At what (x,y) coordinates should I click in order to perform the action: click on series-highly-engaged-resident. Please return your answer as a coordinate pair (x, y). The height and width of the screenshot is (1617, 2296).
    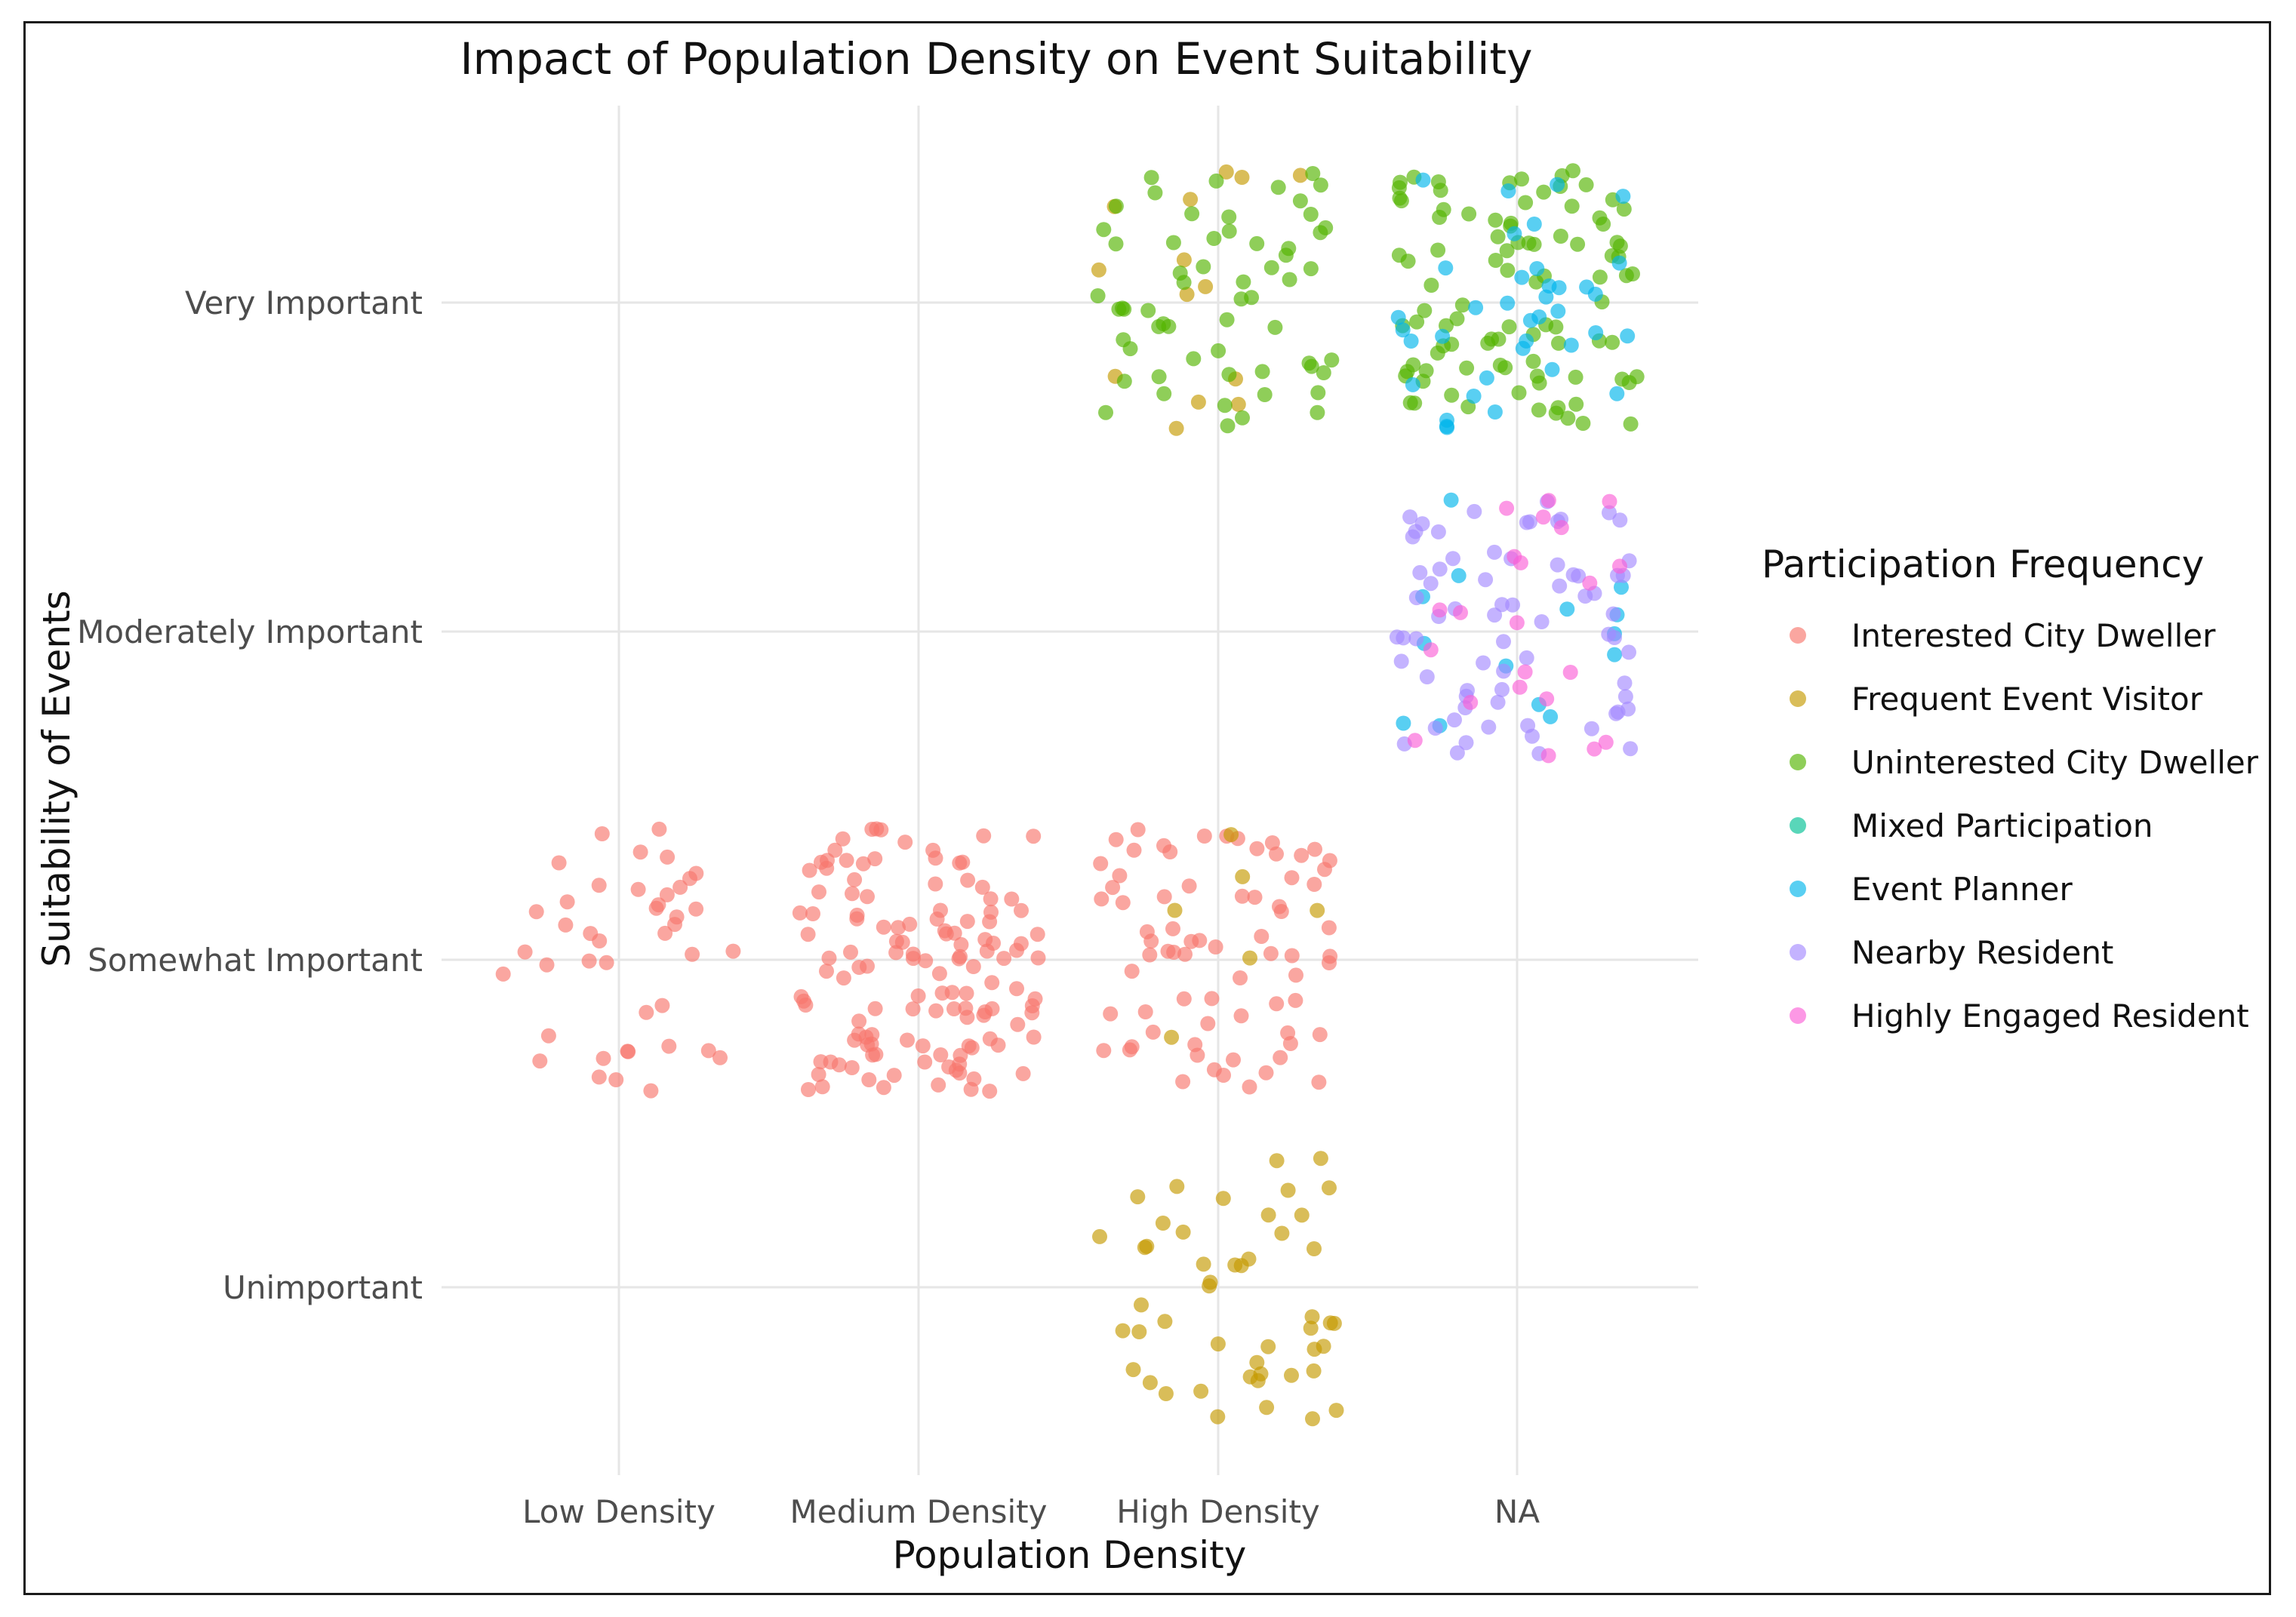
    Looking at the image, I should click on (1517, 628).